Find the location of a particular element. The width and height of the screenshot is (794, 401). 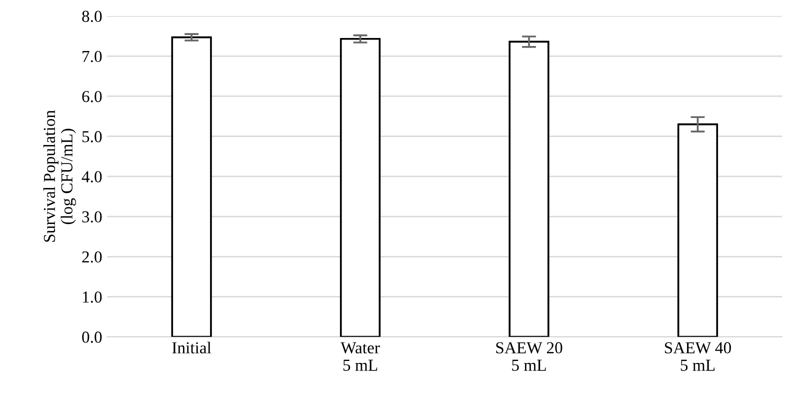

y-tick-label: 5.0 is located at coordinates (92, 136).